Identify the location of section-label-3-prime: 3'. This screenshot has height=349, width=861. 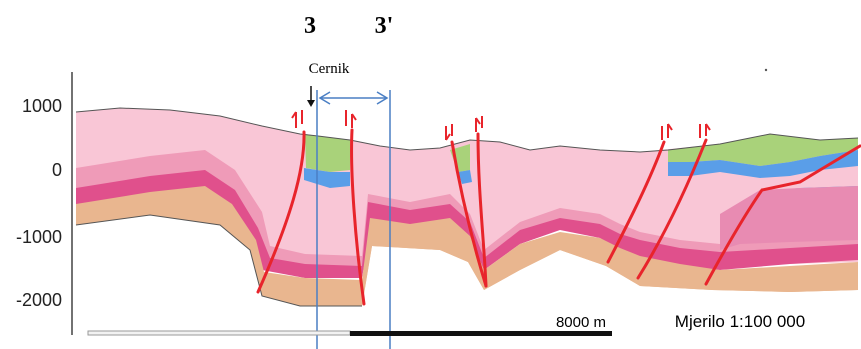
(384, 26).